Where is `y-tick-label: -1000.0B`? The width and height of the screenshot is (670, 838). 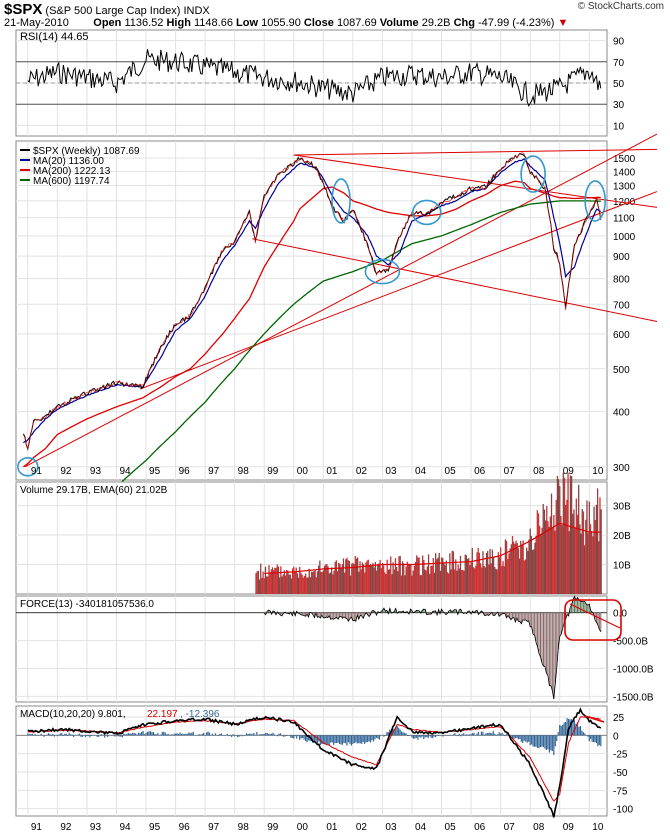 y-tick-label: -1000.0B is located at coordinates (633, 670).